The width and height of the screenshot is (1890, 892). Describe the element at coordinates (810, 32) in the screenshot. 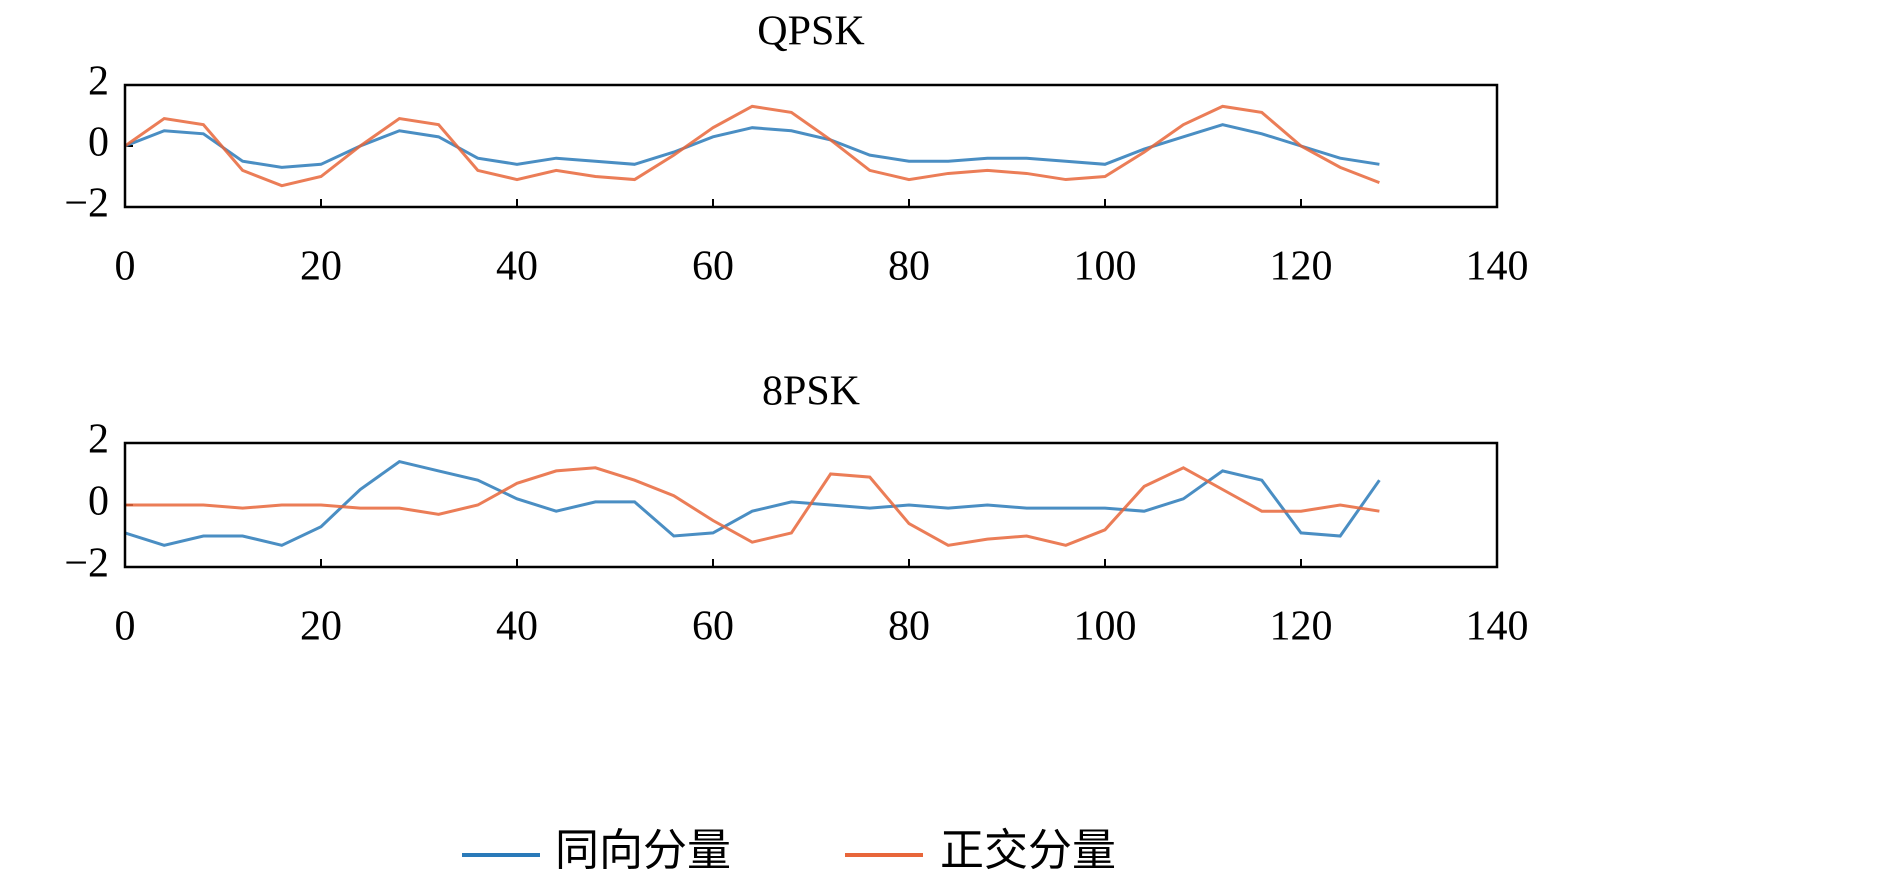

I see `chart-title: QPSK` at that location.